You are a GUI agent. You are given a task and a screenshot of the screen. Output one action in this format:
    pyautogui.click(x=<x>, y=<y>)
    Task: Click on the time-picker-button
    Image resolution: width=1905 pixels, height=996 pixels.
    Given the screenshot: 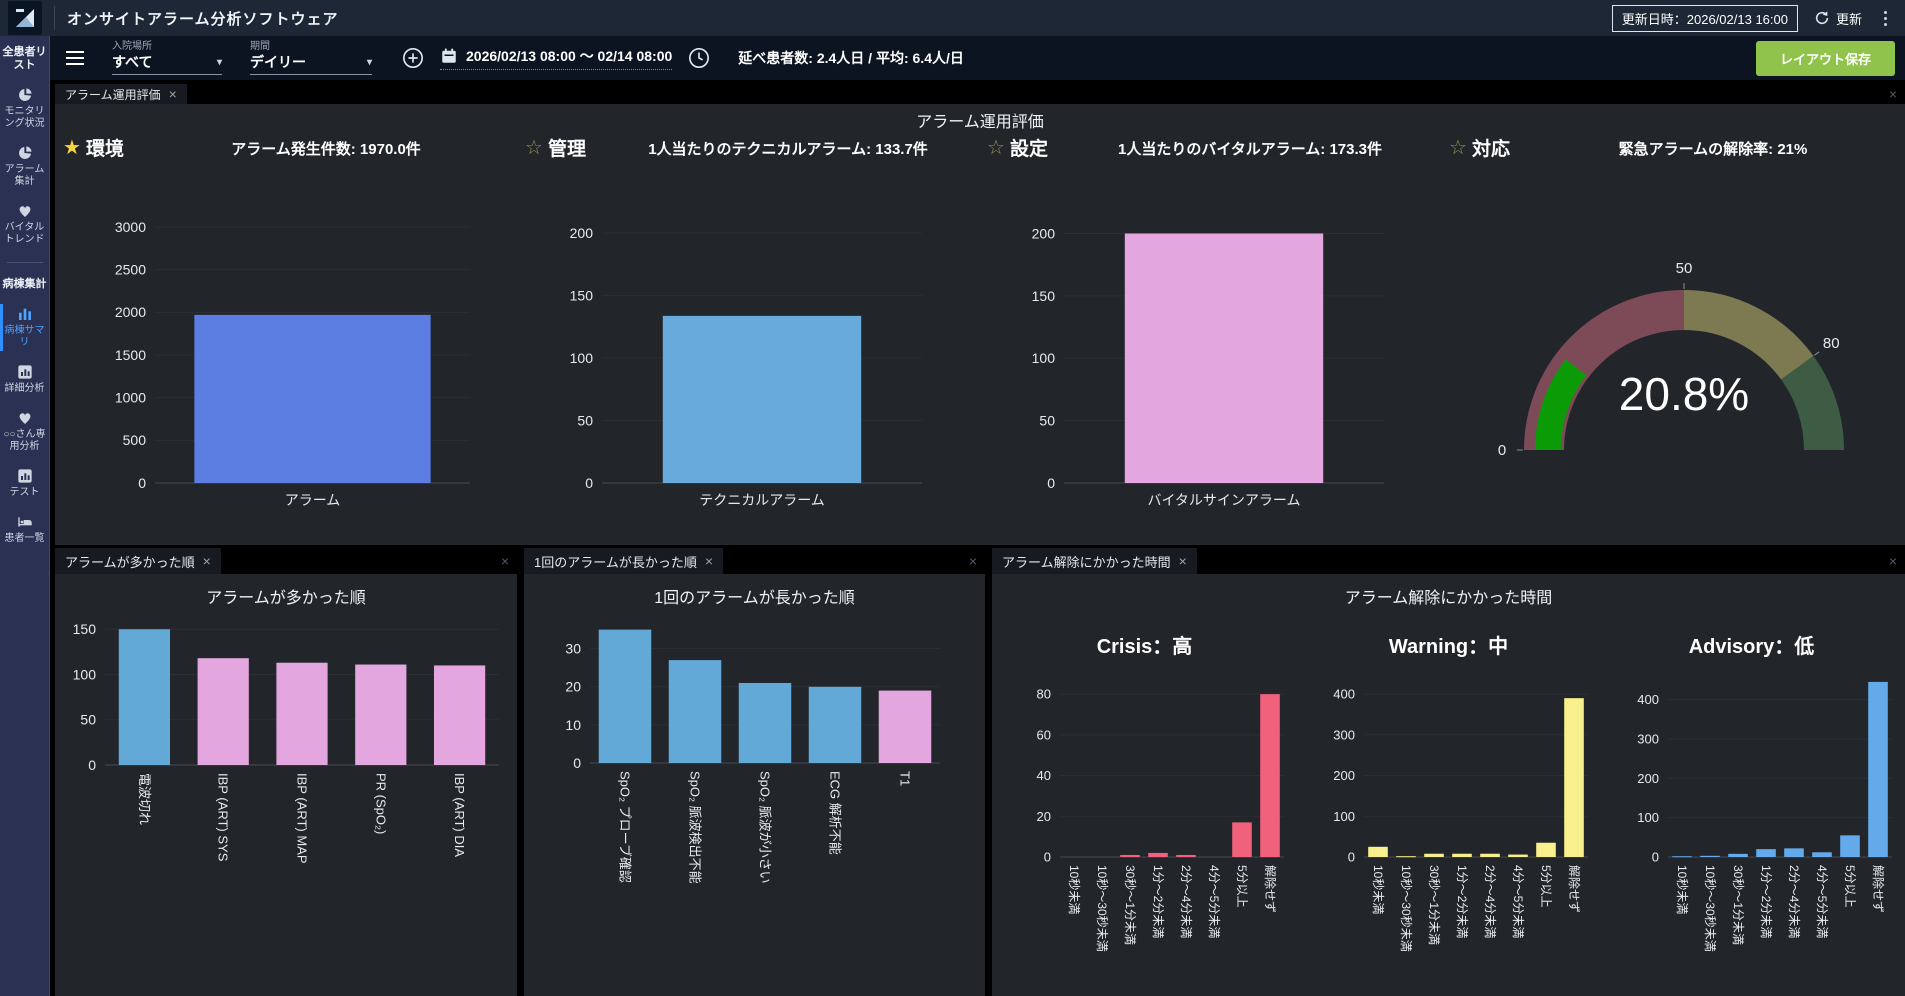 What is the action you would take?
    pyautogui.click(x=699, y=58)
    